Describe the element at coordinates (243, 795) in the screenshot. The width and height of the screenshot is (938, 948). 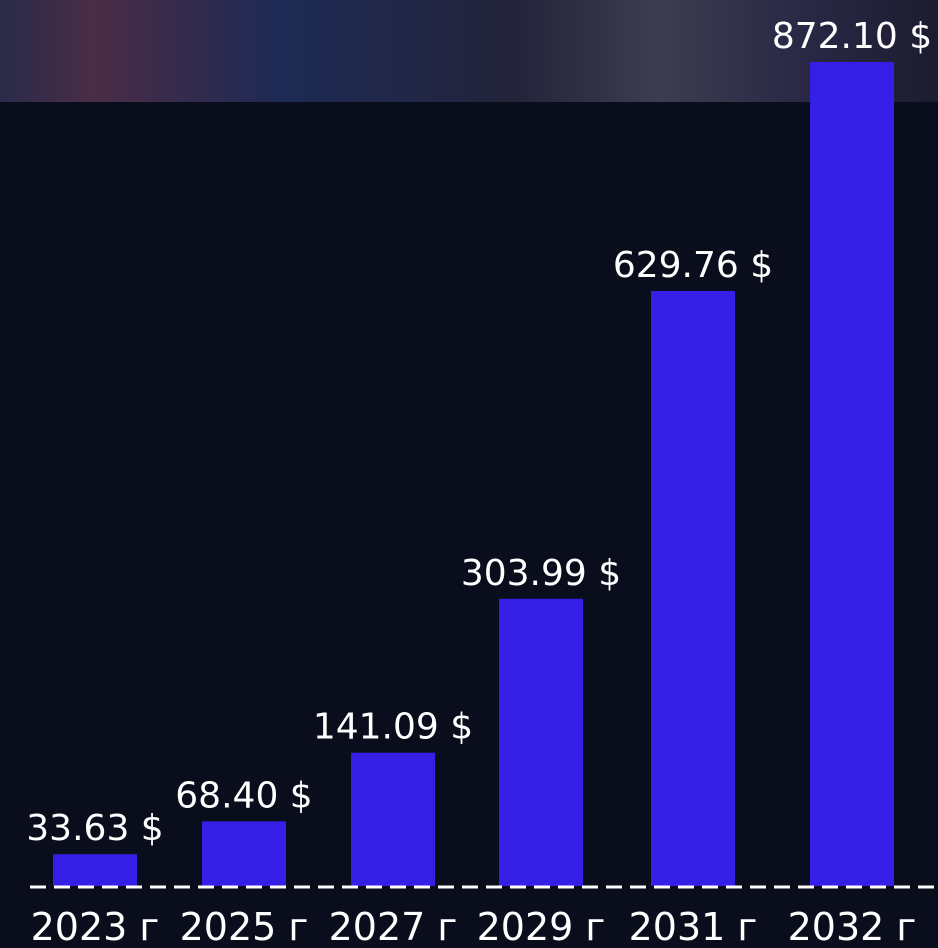
I see `value-label: 68.40 $` at that location.